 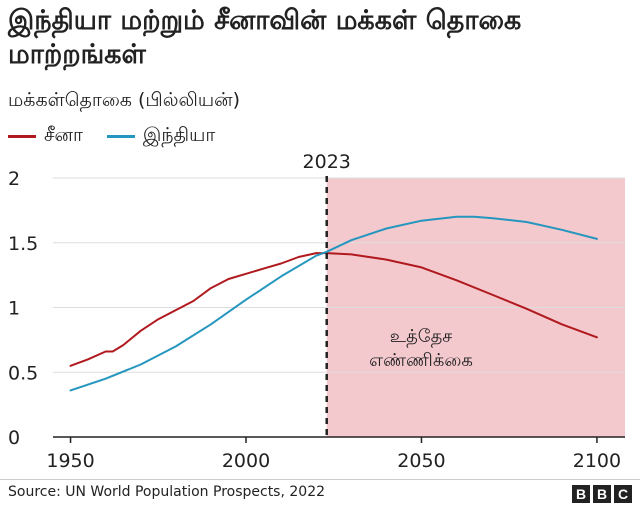 What do you see at coordinates (14, 309) in the screenshot?
I see `y-tick-label-1: 1` at bounding box center [14, 309].